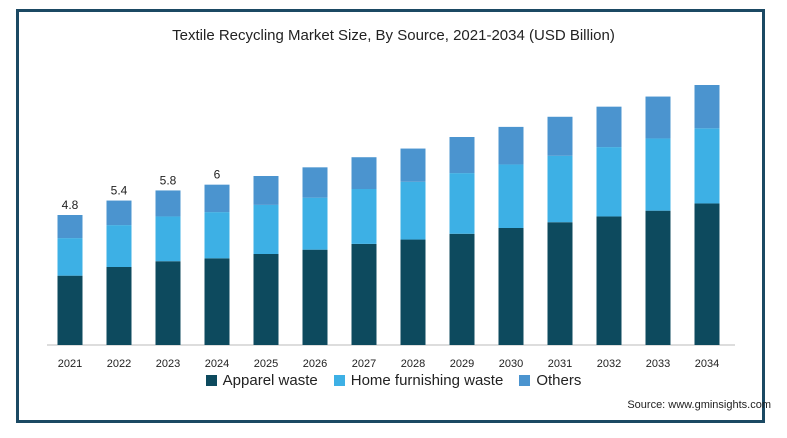 The width and height of the screenshot is (787, 438). I want to click on legend-item: Others, so click(550, 380).